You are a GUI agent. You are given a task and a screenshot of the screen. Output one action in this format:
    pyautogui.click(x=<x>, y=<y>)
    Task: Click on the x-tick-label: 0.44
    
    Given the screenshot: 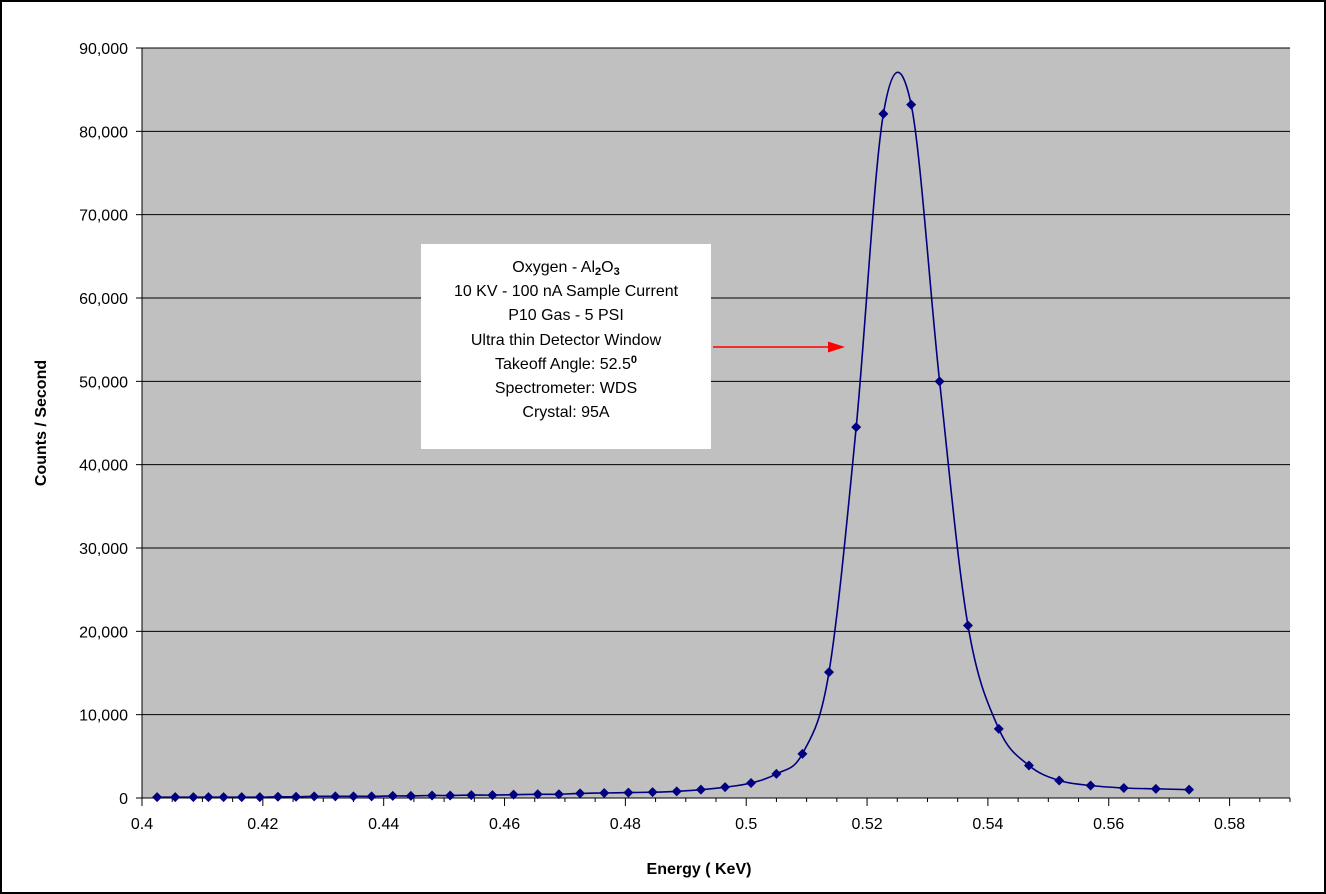 What is the action you would take?
    pyautogui.click(x=383, y=824)
    